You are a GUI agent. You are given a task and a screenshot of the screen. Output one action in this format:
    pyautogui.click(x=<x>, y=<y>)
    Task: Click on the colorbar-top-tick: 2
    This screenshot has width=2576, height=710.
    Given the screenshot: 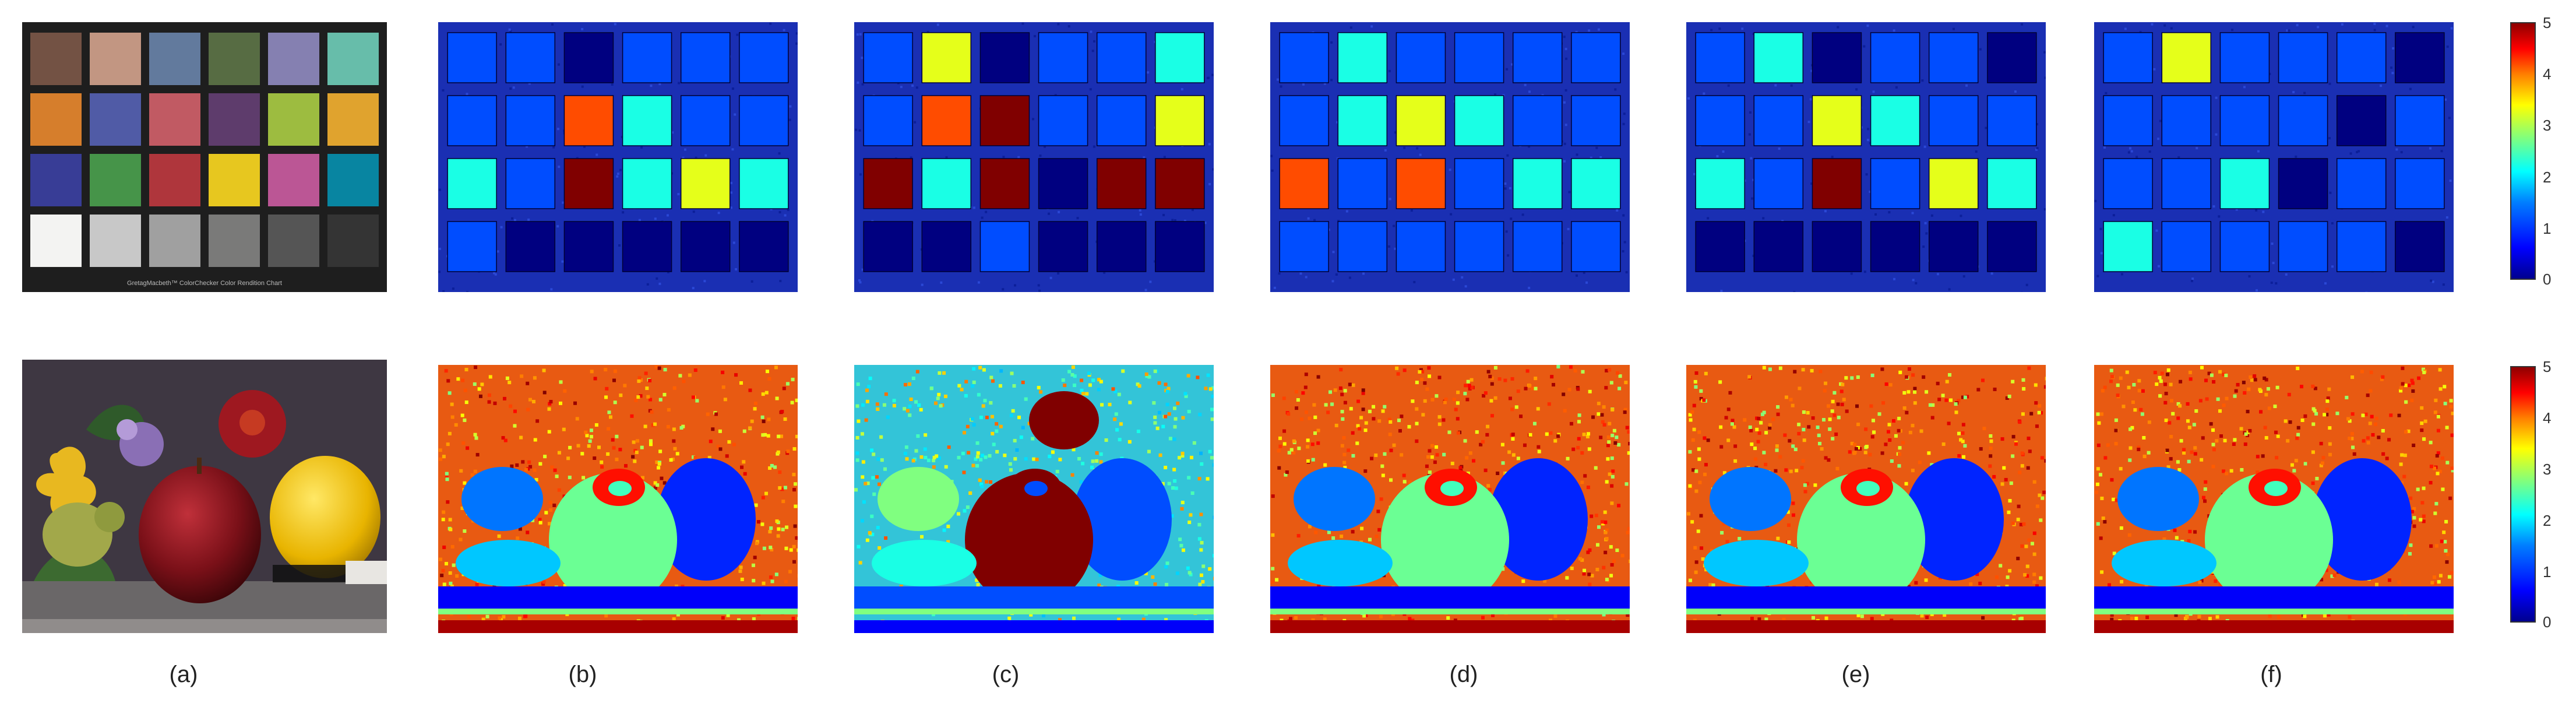 What is the action you would take?
    pyautogui.click(x=2547, y=177)
    